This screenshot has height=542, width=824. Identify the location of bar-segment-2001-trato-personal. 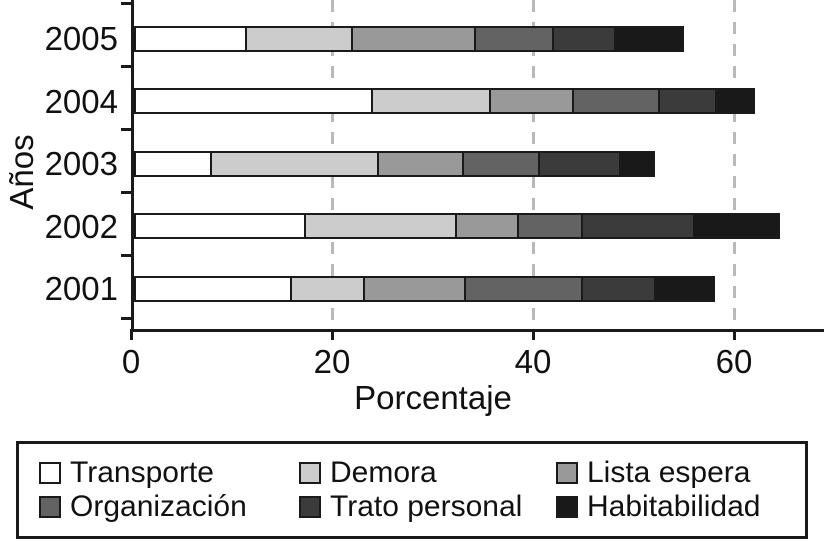
(618, 288).